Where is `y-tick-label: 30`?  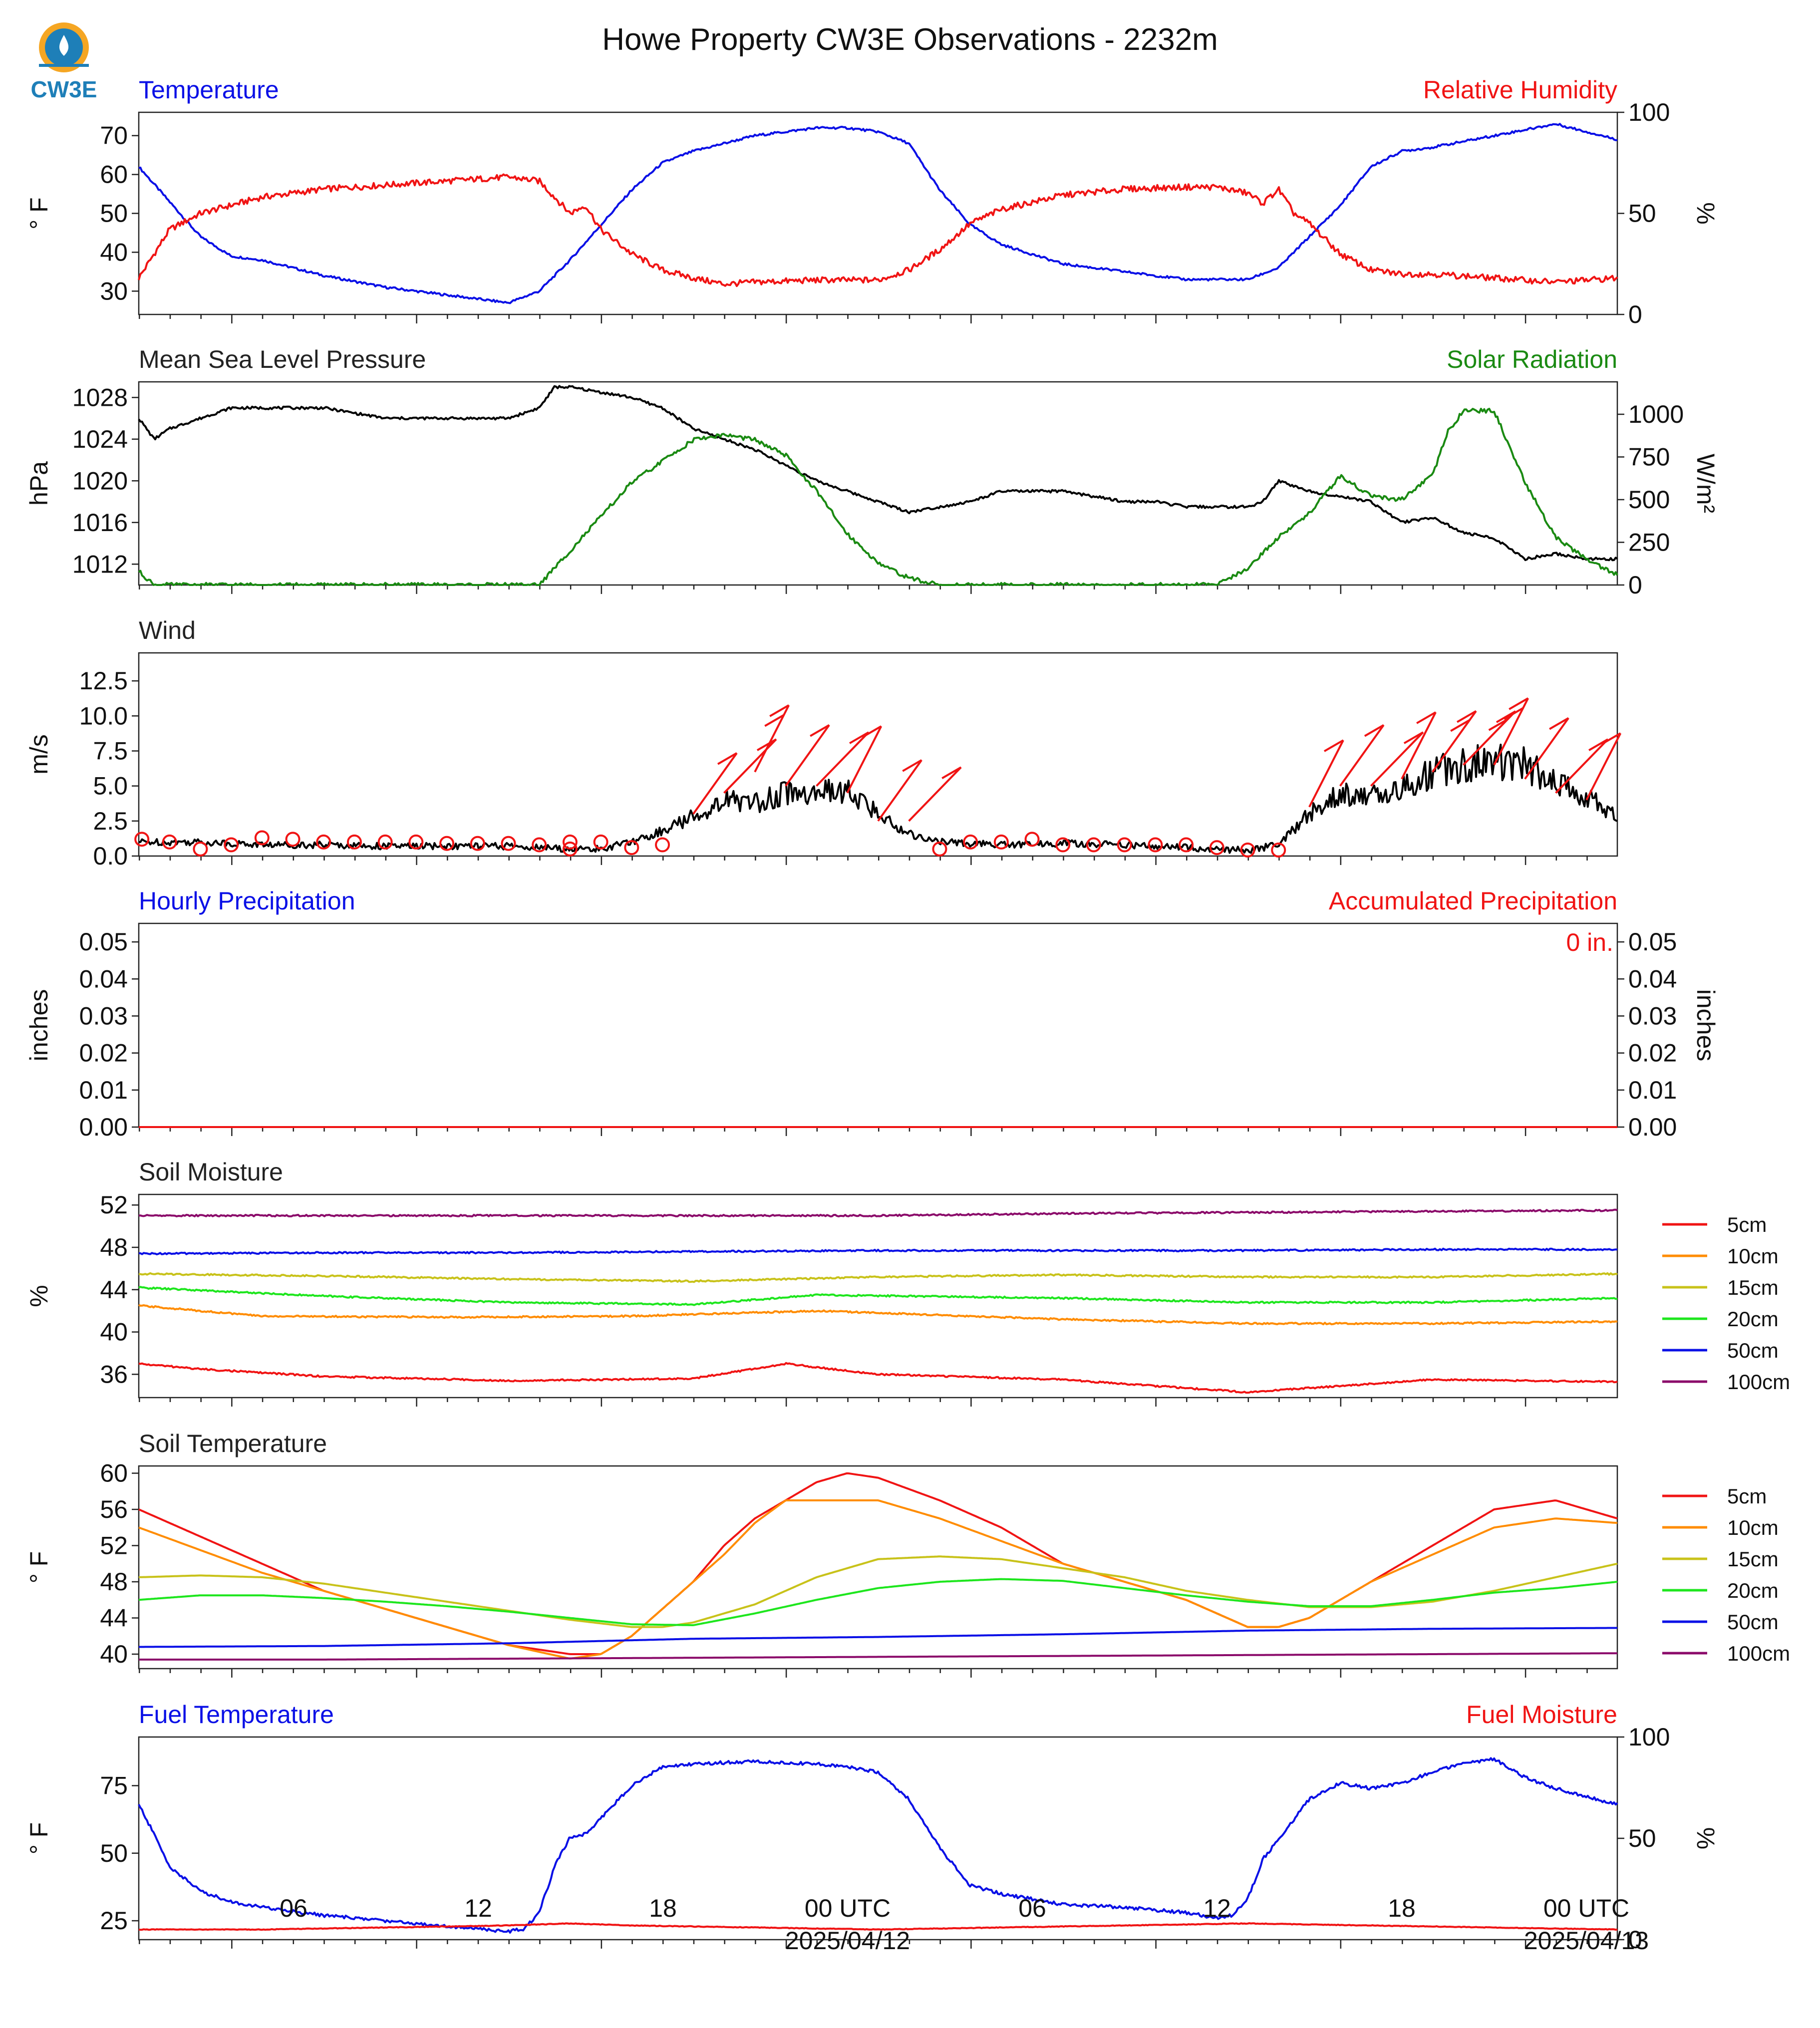 y-tick-label: 30 is located at coordinates (114, 291).